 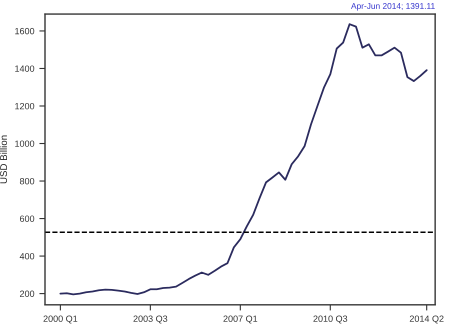 What do you see at coordinates (27, 293) in the screenshot?
I see `y-tick-label: 200` at bounding box center [27, 293].